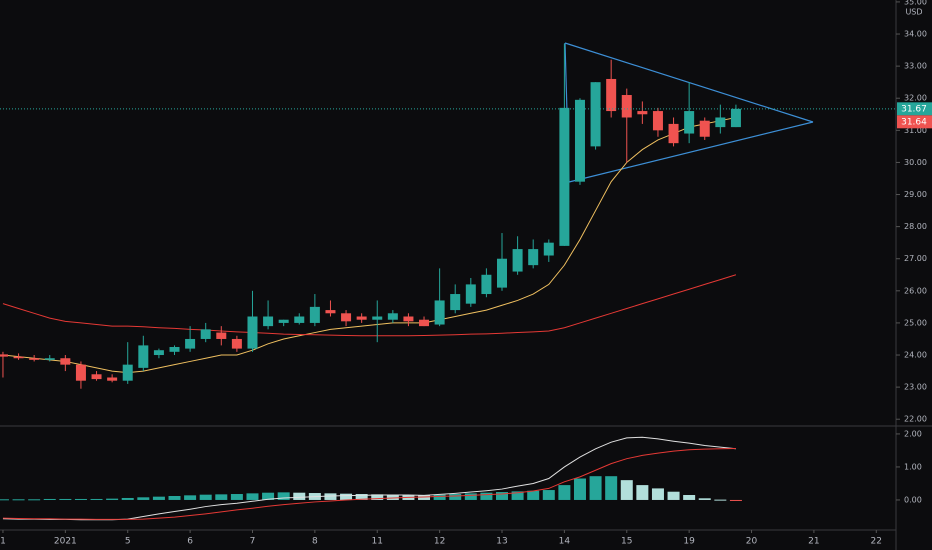  What do you see at coordinates (3, 542) in the screenshot?
I see `x-tick-label: 1` at bounding box center [3, 542].